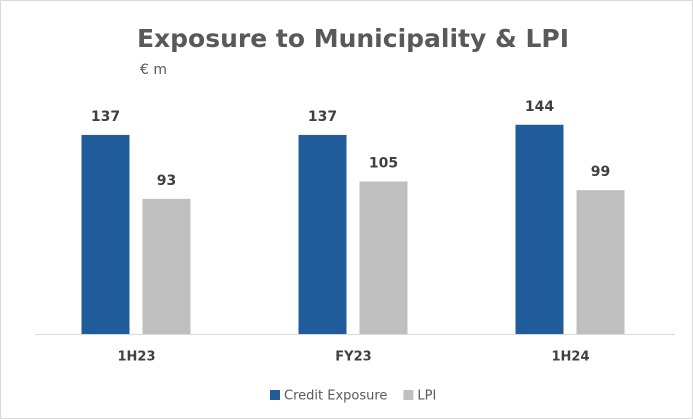 The image size is (693, 419). Describe the element at coordinates (383, 163) in the screenshot. I see `value-label: 105` at that location.